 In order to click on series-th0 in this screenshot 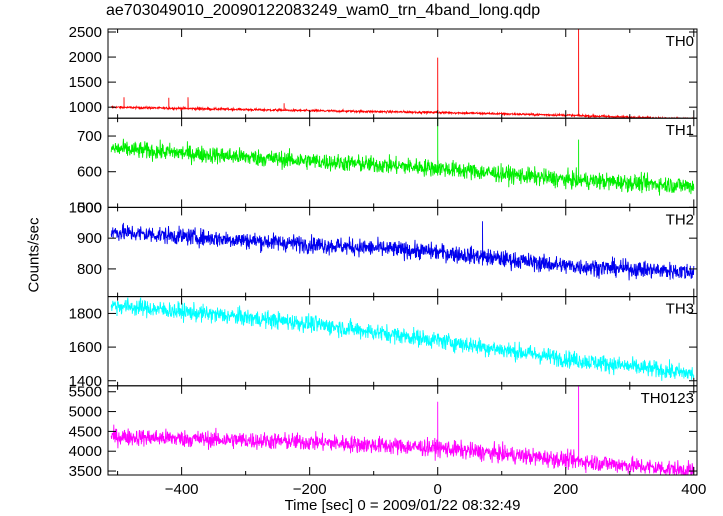, I will do `click(402, 74)`.